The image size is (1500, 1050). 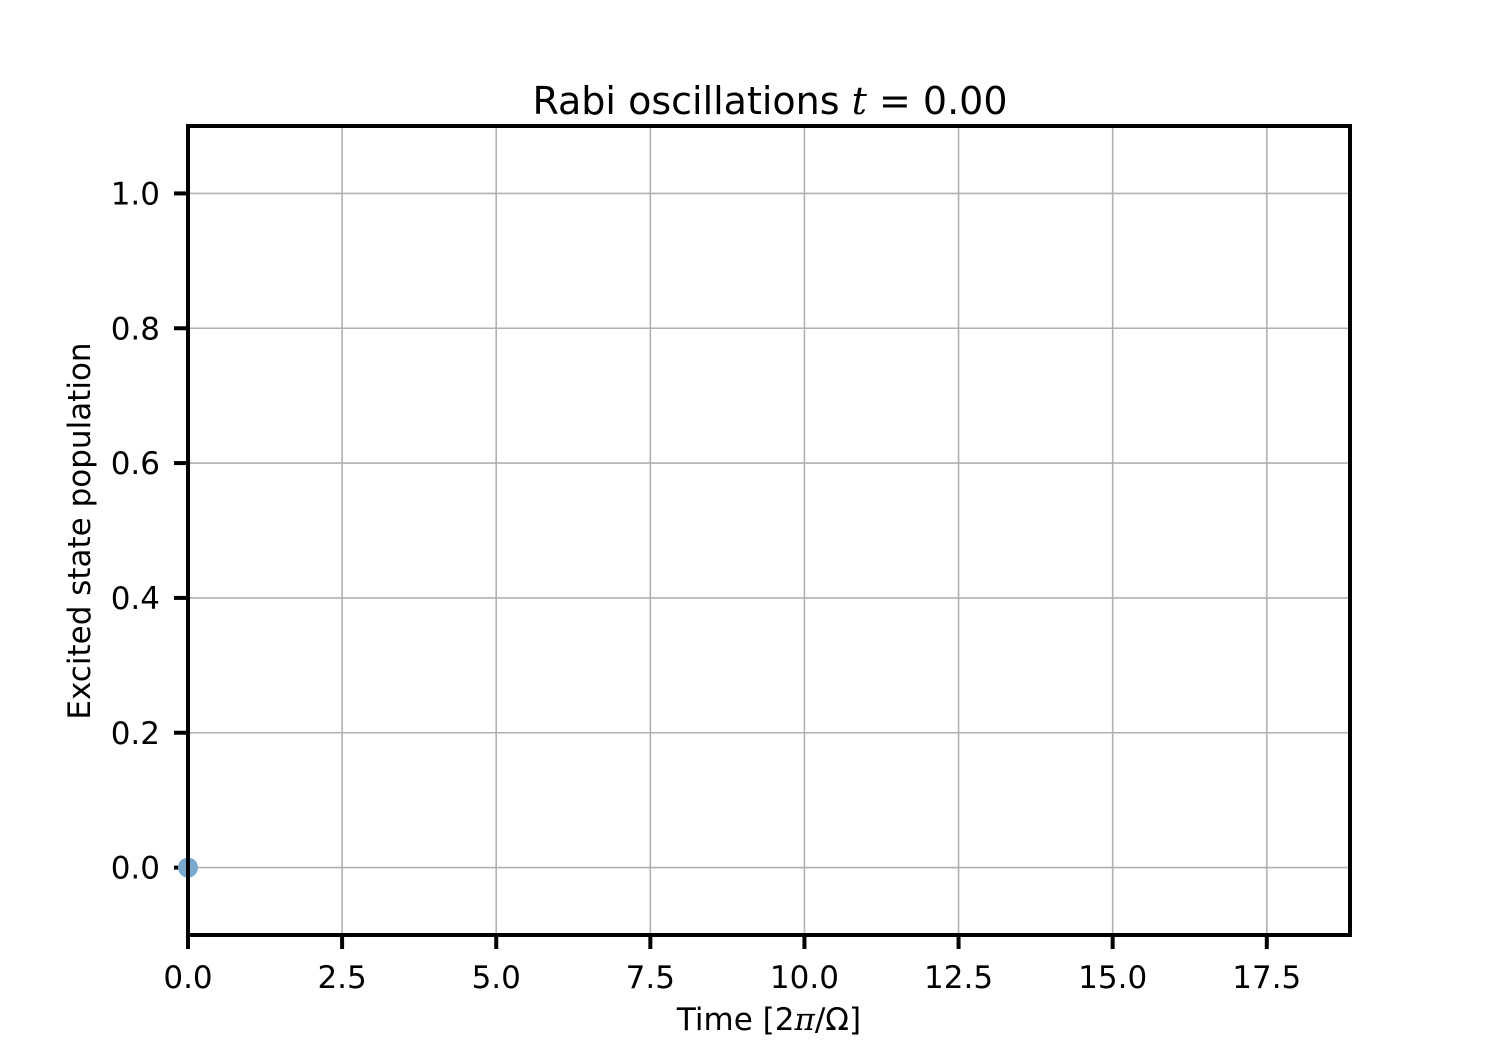 What do you see at coordinates (691, 101) in the screenshot?
I see `title-prefix: Rabi oscillations` at bounding box center [691, 101].